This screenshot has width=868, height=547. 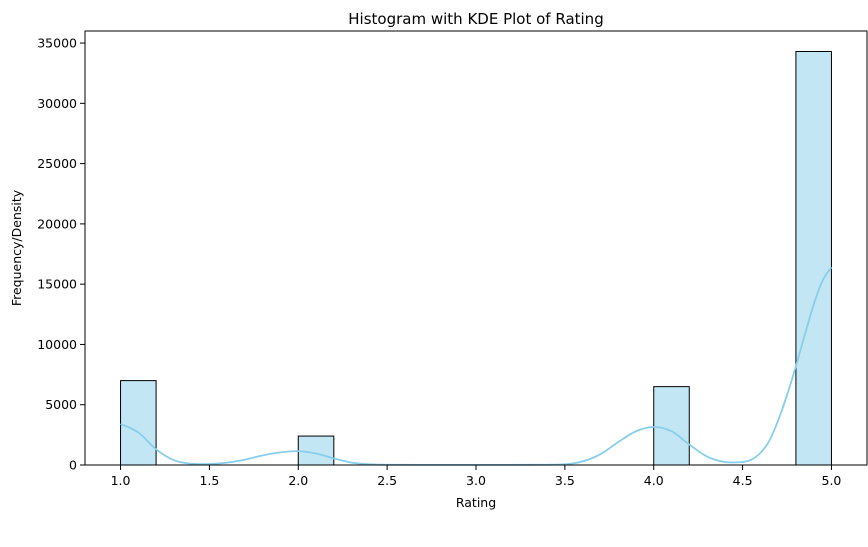 I want to click on y-tick-label: 15000, so click(x=57, y=284).